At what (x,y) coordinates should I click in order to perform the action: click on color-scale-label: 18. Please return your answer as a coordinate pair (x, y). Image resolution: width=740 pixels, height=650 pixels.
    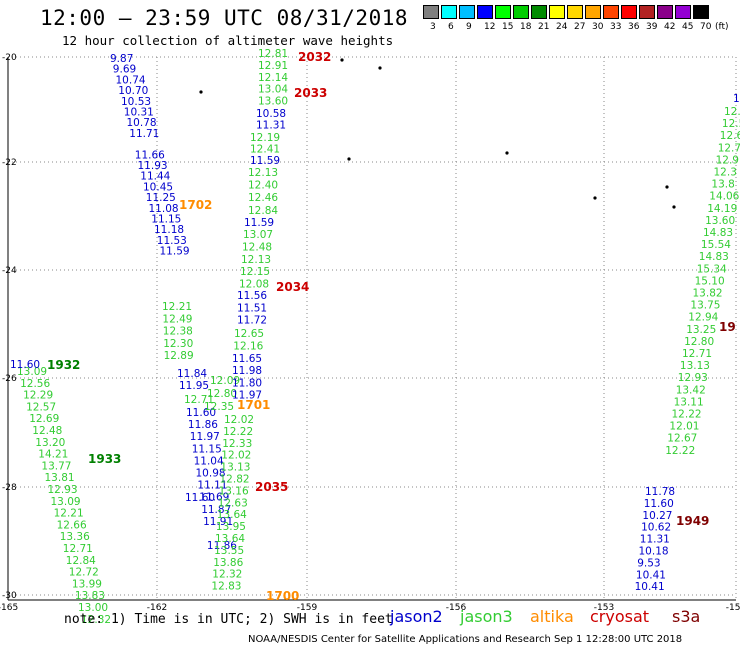
    Looking at the image, I should click on (526, 27).